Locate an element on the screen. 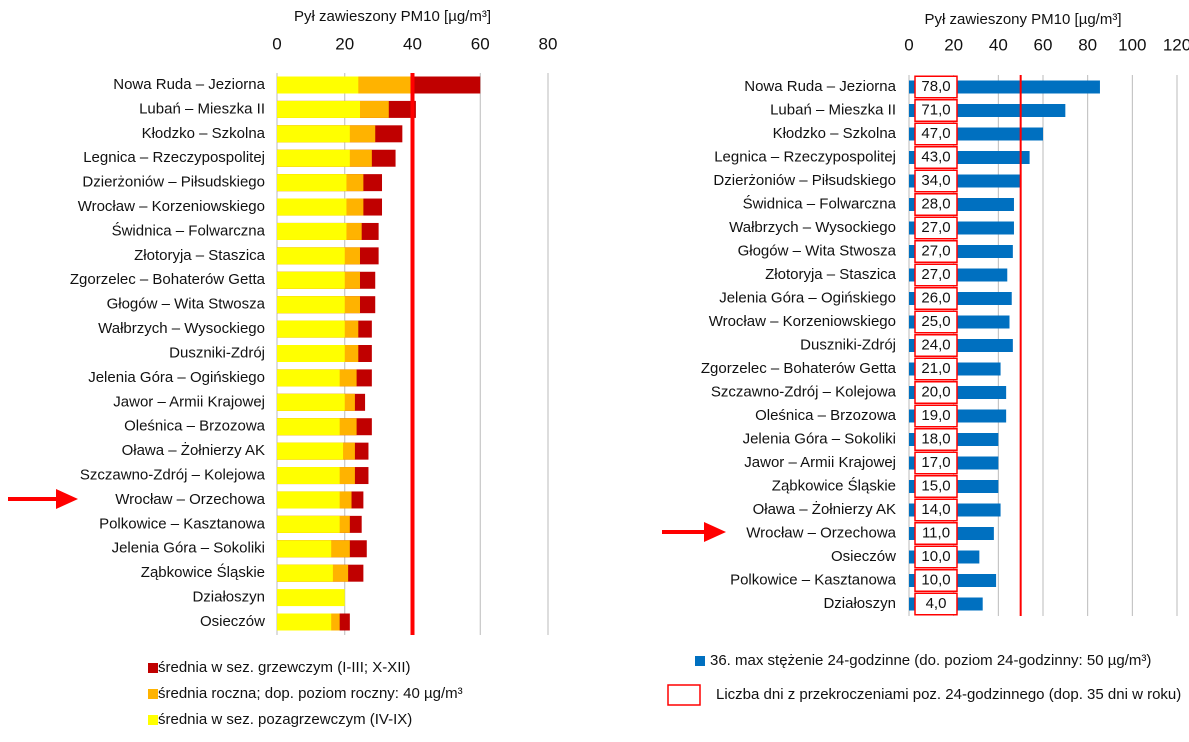  category-label: Wrocław – Orzechowa is located at coordinates (821, 532).